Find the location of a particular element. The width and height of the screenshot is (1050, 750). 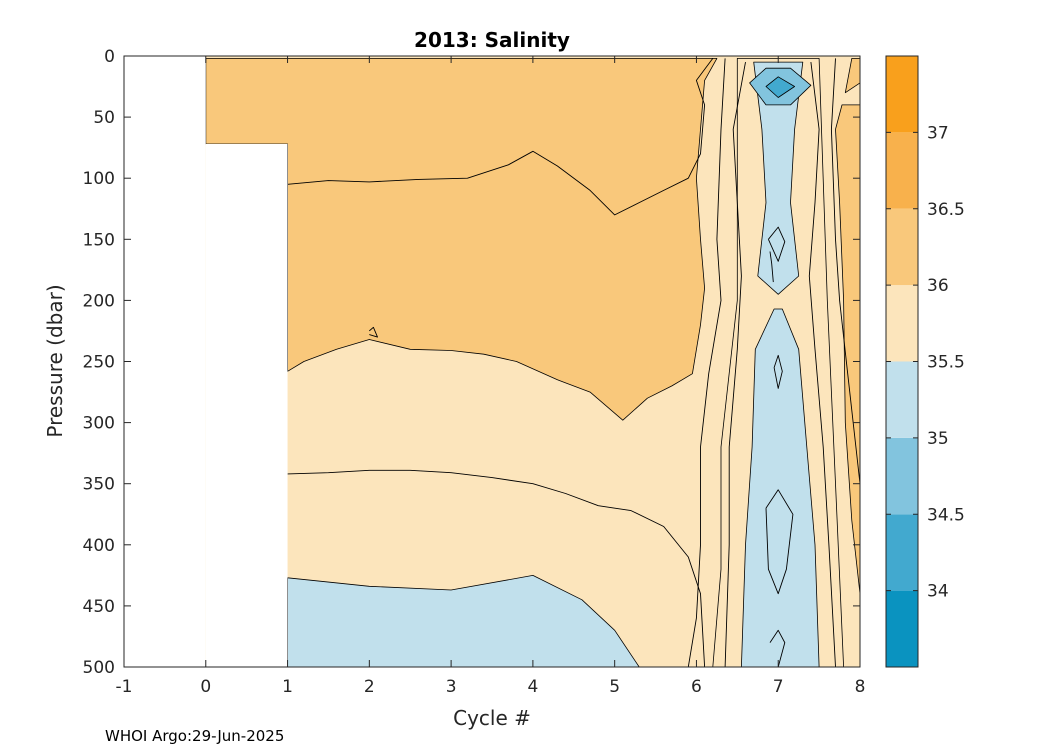

colorbar-tick-label: 36.5 is located at coordinates (946, 210).